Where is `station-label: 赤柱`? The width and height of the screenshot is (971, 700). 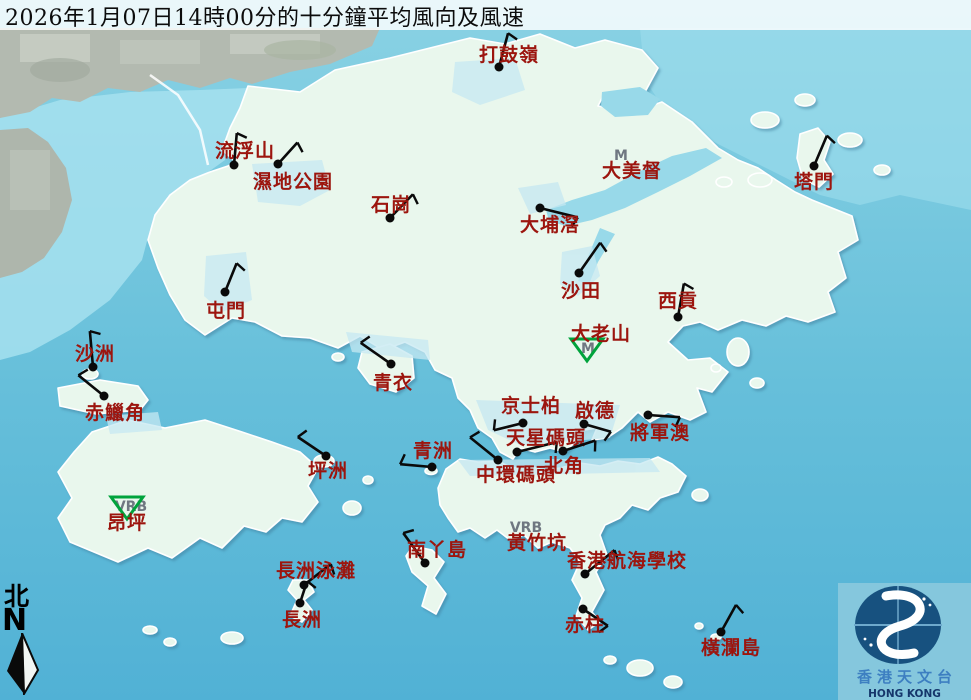
station-label: 赤柱 is located at coordinates (585, 624).